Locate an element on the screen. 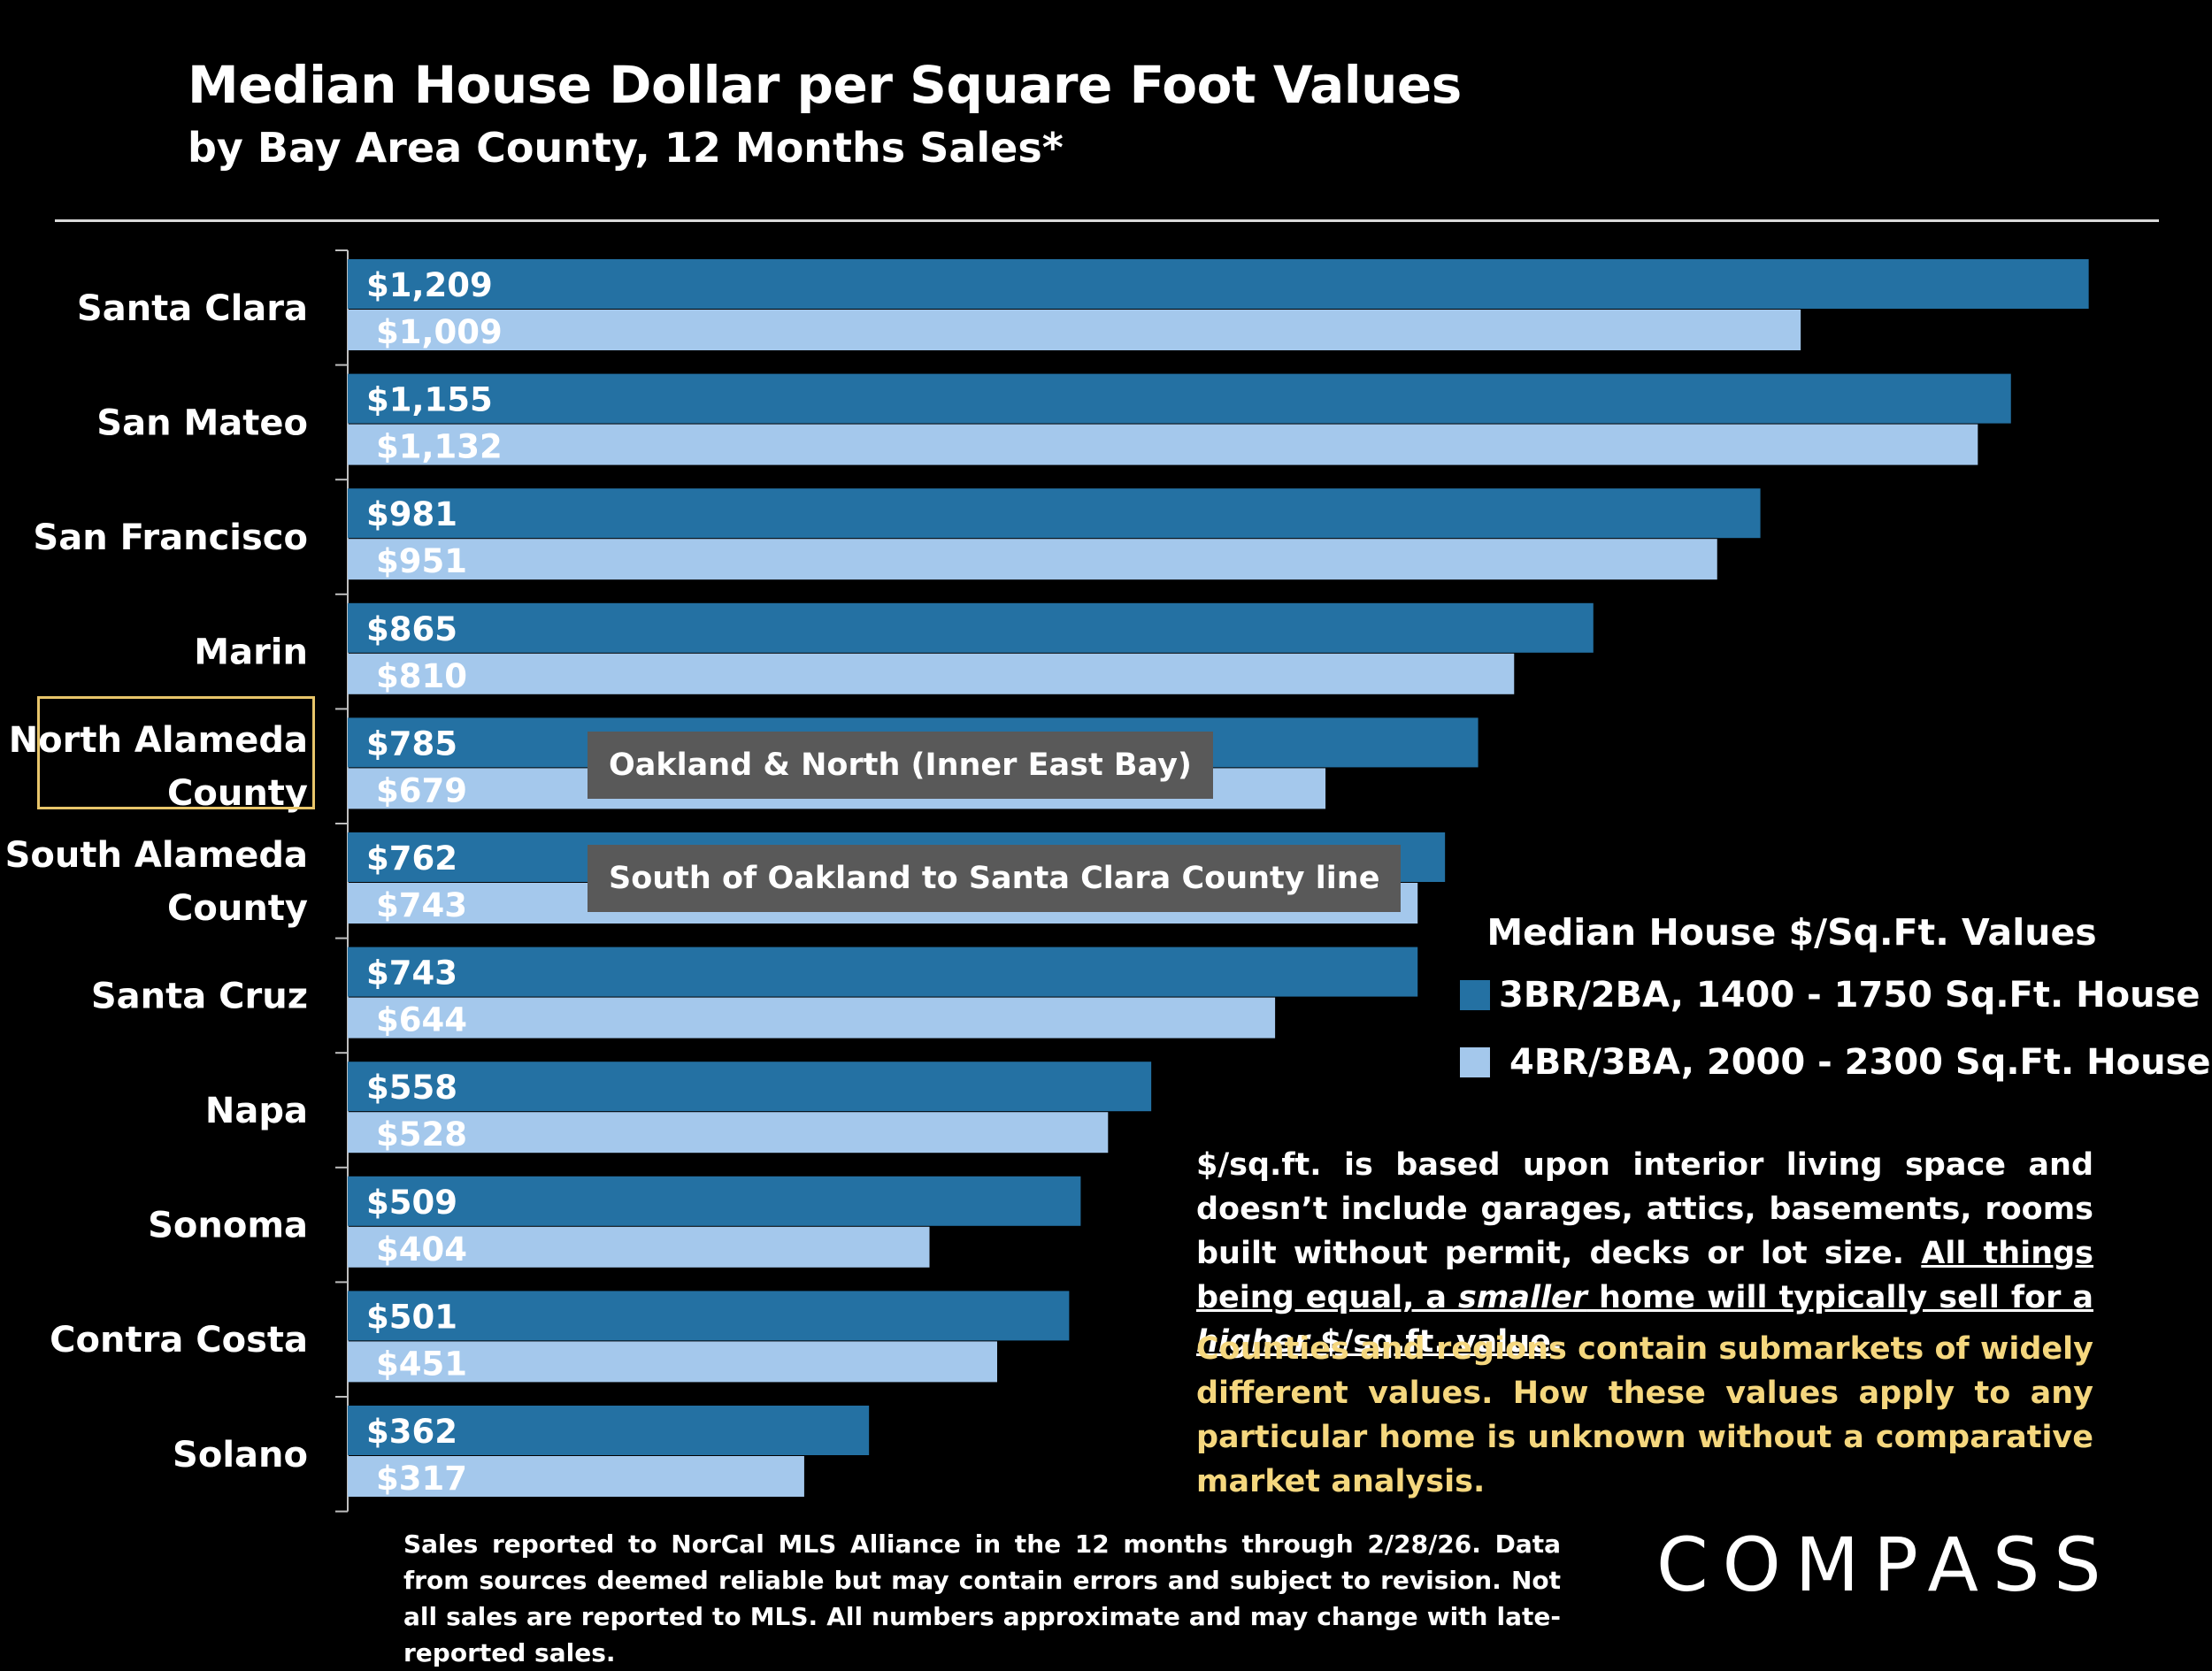 This screenshot has width=2212, height=1671. category-label: South Alameda is located at coordinates (157, 855).